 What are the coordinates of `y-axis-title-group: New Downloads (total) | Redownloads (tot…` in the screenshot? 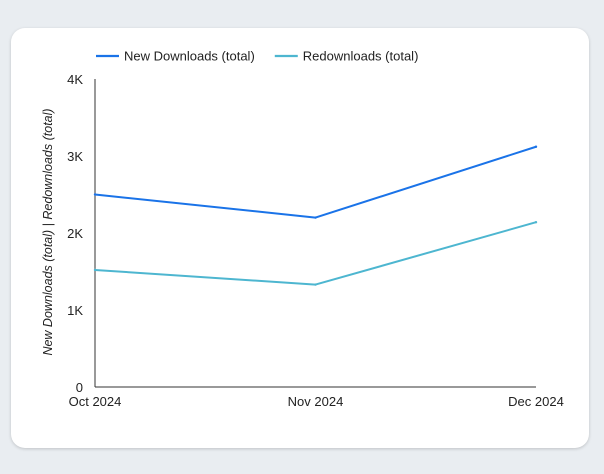 It's located at (48, 231).